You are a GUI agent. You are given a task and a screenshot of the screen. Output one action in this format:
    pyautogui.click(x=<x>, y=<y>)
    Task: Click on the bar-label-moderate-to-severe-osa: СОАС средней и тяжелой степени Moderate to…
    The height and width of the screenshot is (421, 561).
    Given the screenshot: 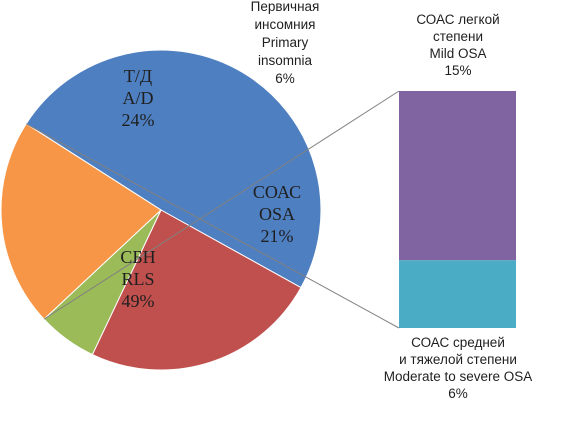 What is the action you would take?
    pyautogui.click(x=458, y=368)
    